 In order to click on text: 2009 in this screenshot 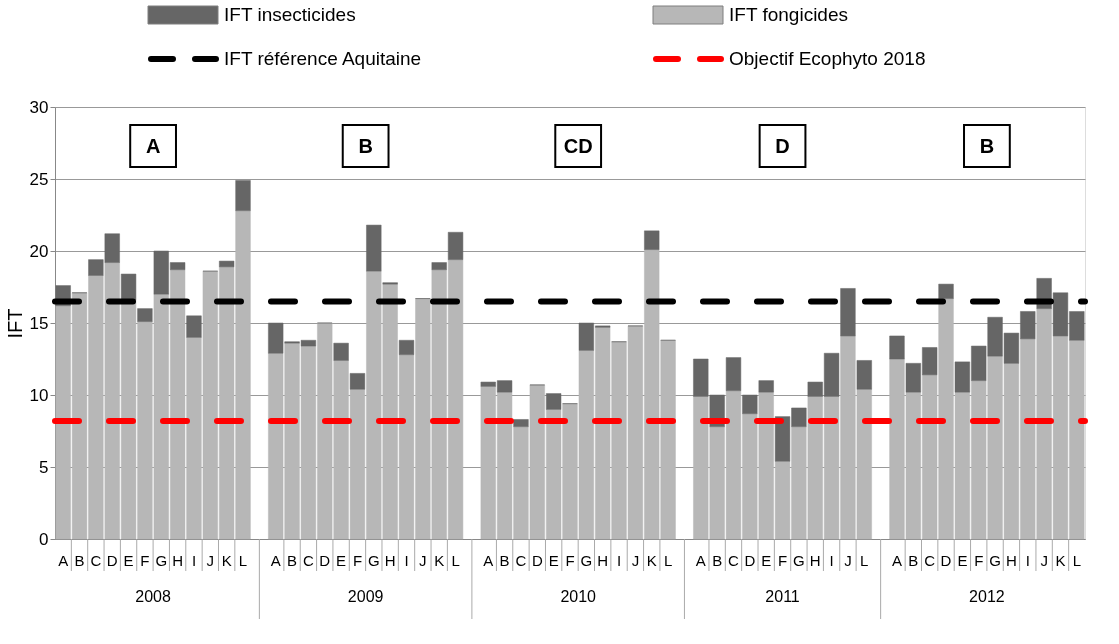, I will do `click(365, 596)`.